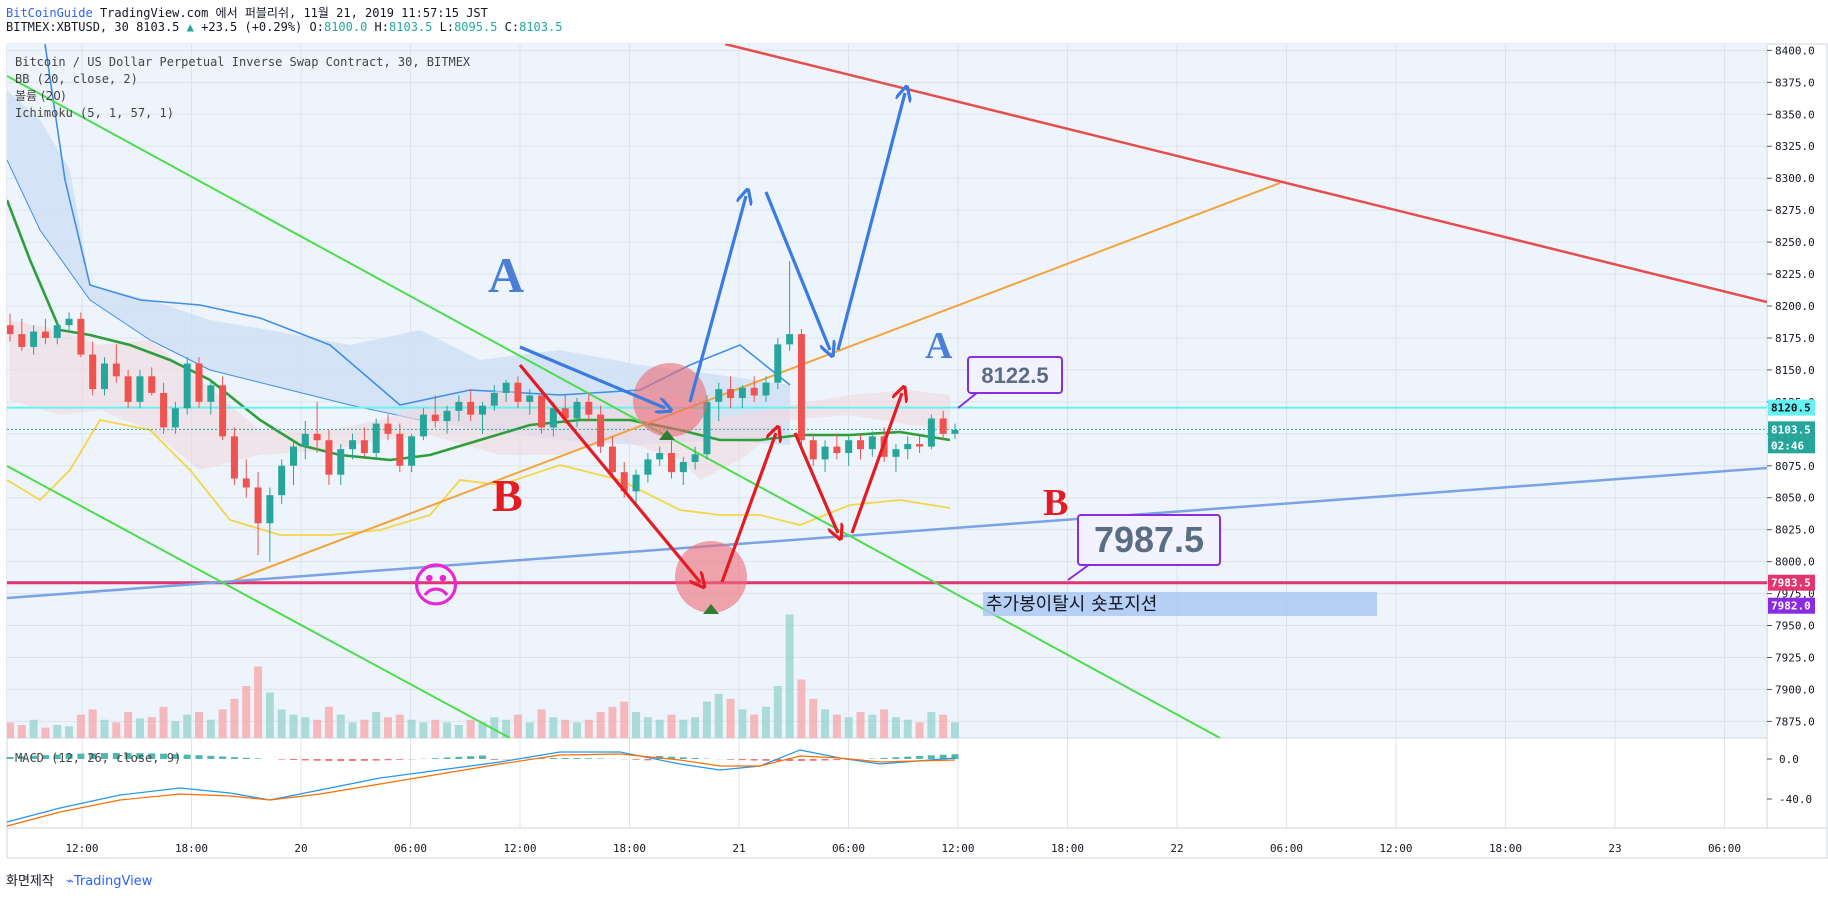  I want to click on low-value: 8095.5, so click(476, 27).